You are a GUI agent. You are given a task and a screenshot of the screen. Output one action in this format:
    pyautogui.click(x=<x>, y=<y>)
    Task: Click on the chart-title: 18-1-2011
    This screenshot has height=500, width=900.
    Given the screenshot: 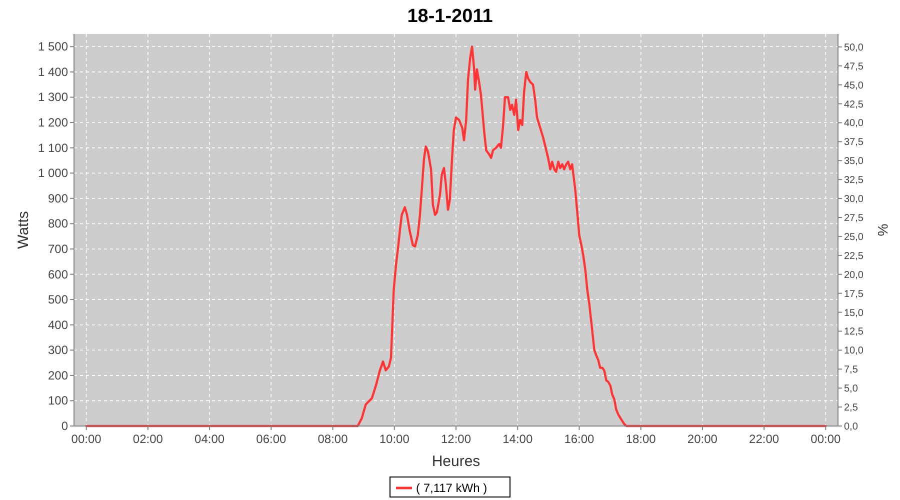 What is the action you would take?
    pyautogui.click(x=450, y=16)
    